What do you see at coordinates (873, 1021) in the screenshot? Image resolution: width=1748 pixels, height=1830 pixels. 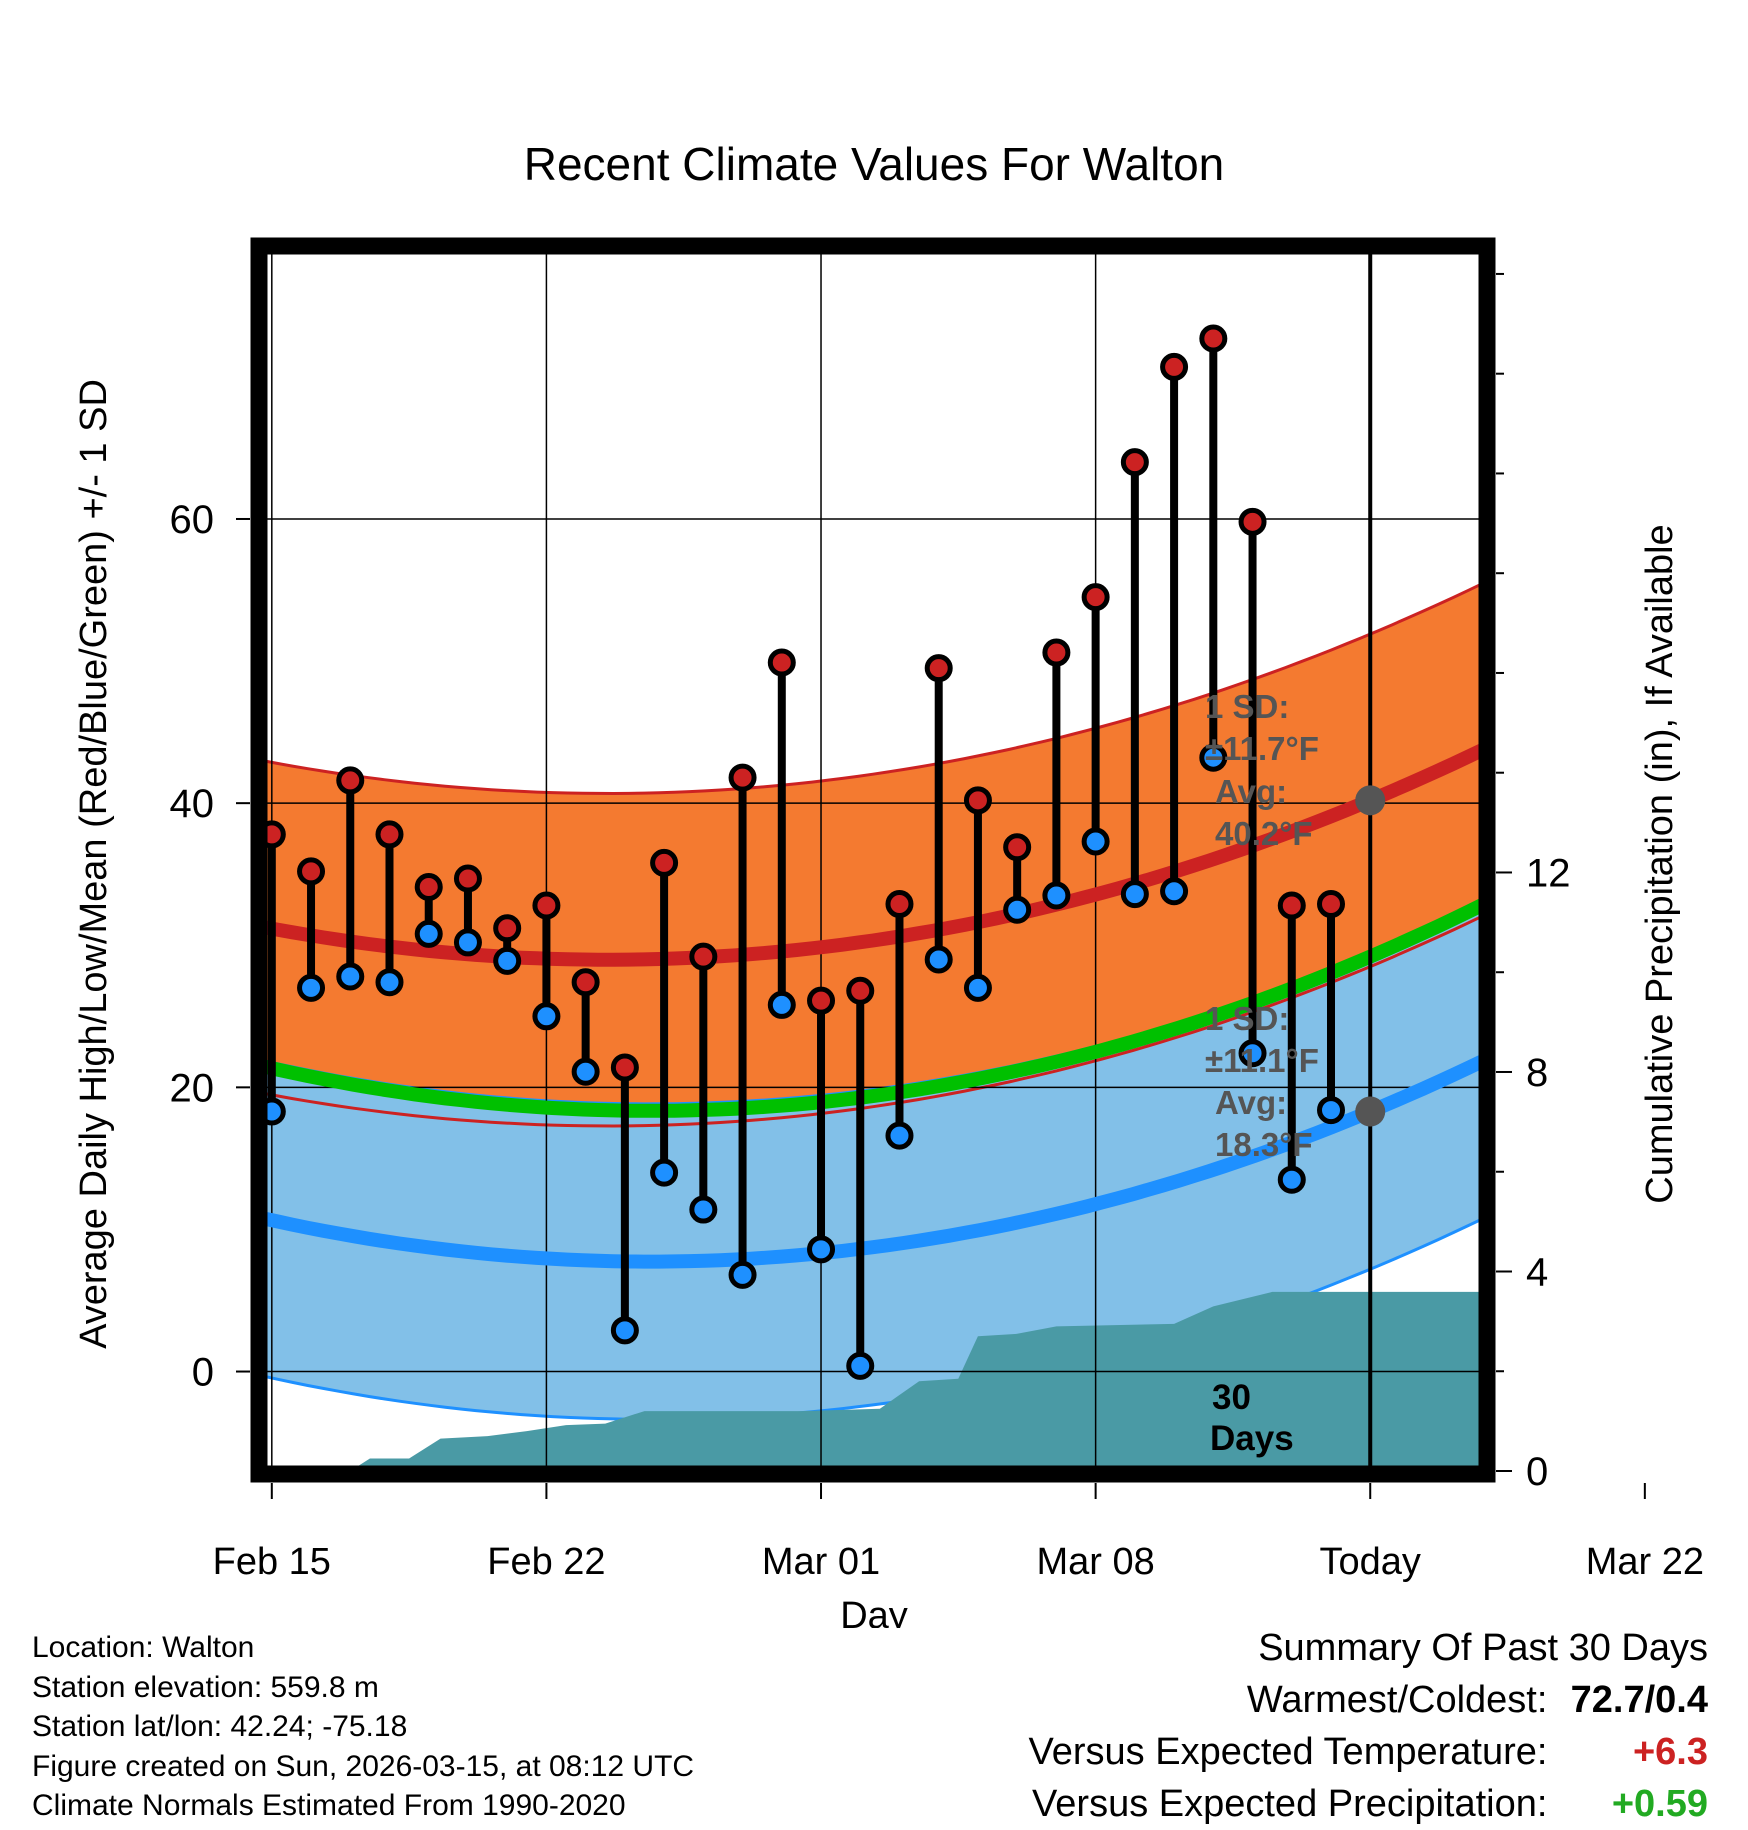 I see `high-sd-lower-edge` at bounding box center [873, 1021].